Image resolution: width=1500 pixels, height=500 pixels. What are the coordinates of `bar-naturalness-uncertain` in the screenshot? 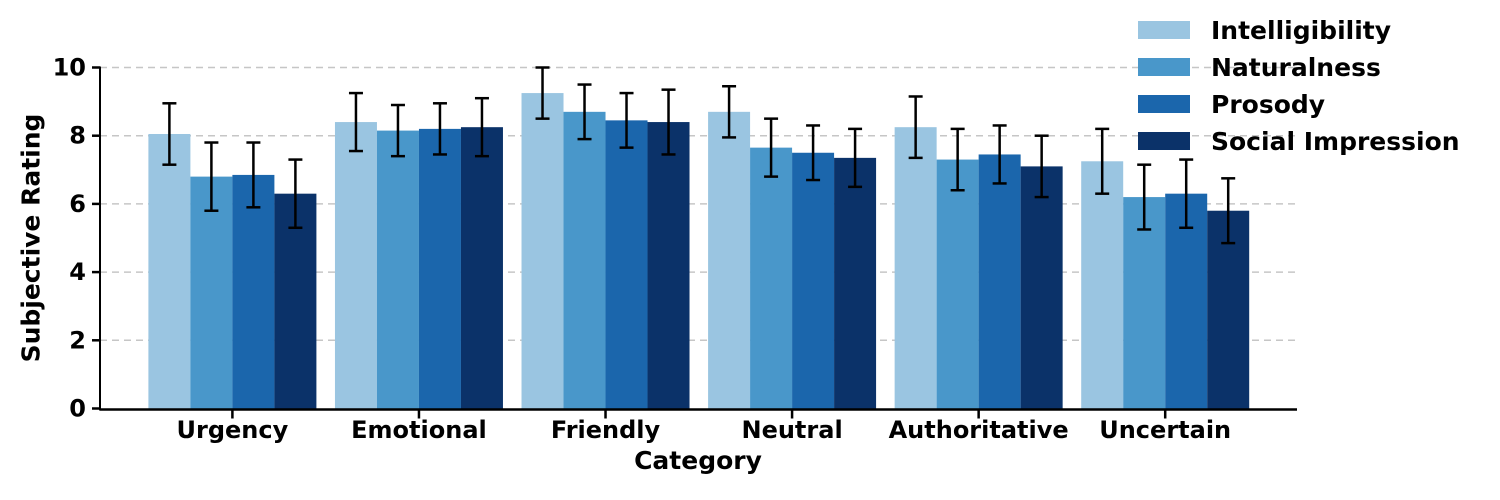 It's located at (1144, 303).